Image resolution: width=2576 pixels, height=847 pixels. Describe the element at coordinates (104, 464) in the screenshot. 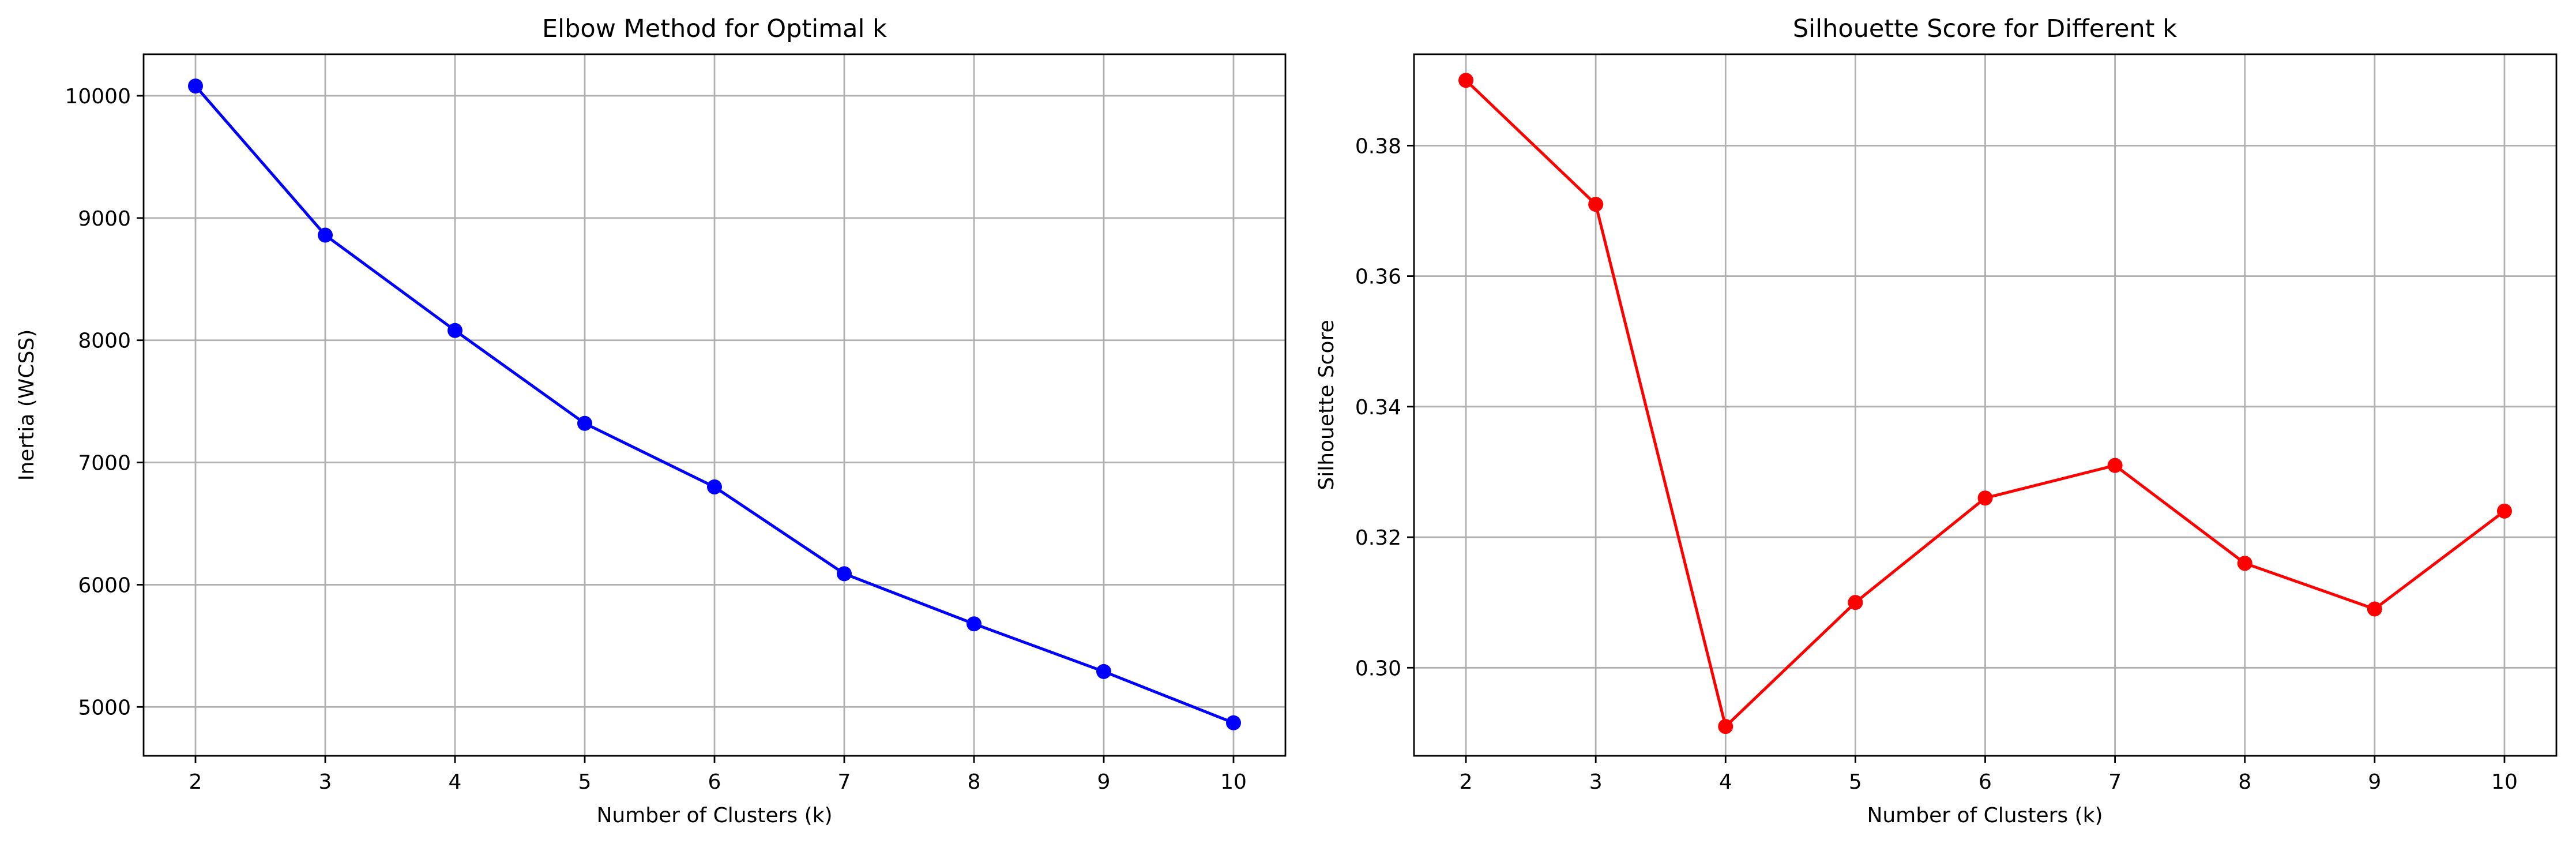

I see `elbow-y-tick-label: 7000` at that location.